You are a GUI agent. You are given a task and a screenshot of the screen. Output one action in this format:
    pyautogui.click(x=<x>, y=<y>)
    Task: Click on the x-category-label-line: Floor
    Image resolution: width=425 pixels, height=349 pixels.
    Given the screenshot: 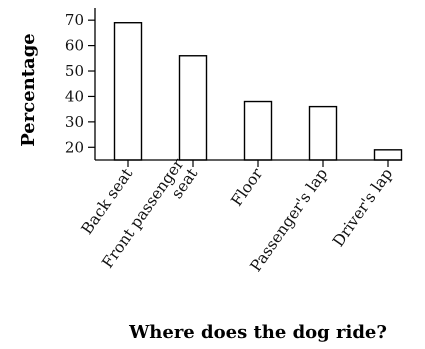 What is the action you would take?
    pyautogui.click(x=247, y=186)
    